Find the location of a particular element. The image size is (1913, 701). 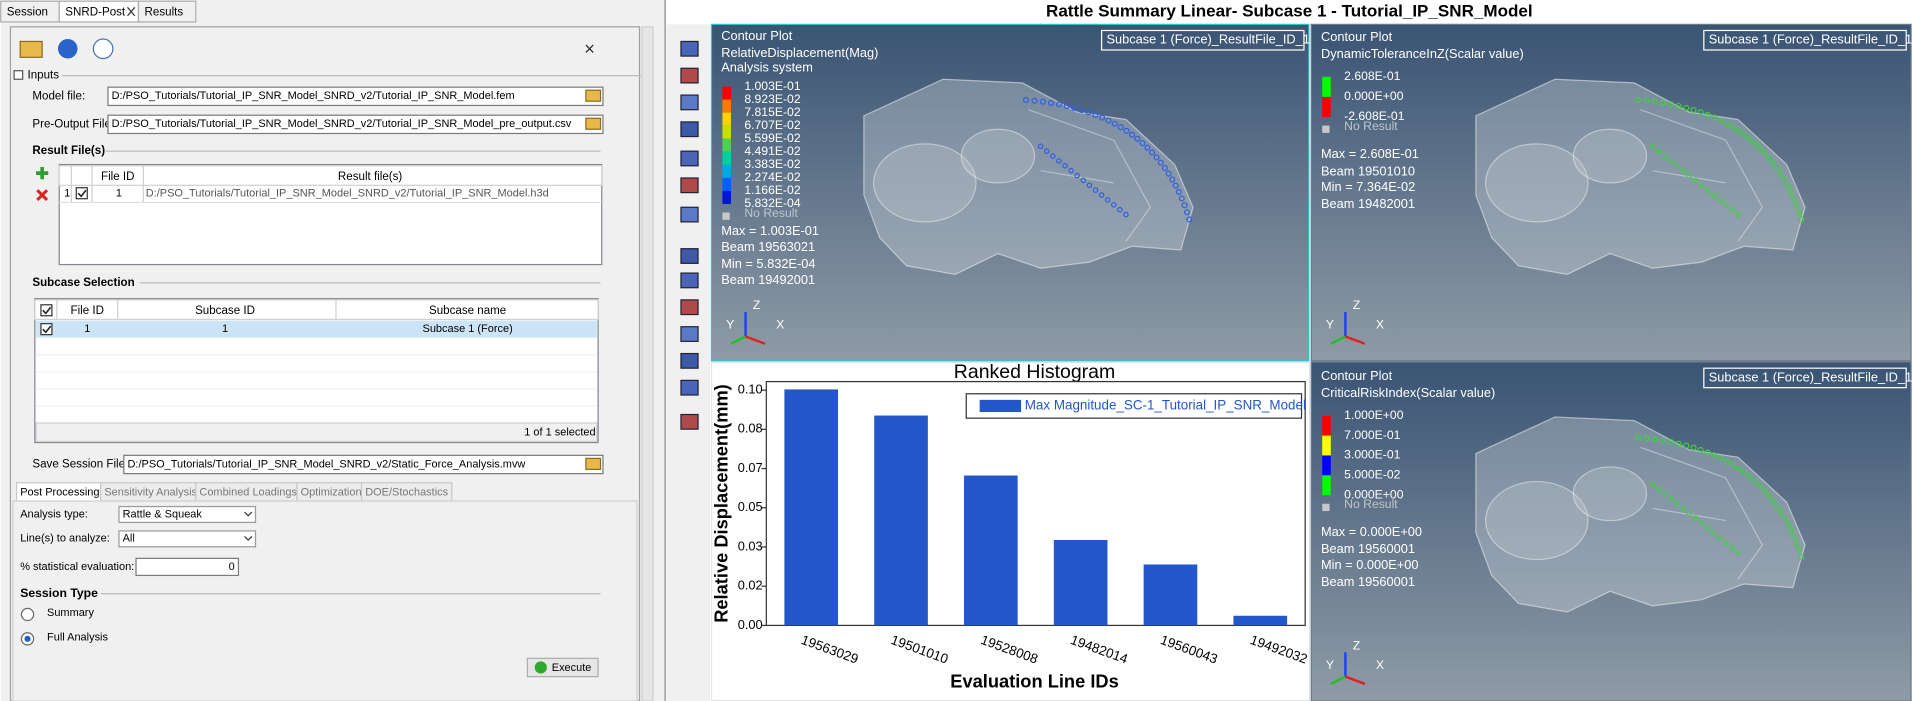

field-label: Line(s) to analyze: is located at coordinates (65, 539).